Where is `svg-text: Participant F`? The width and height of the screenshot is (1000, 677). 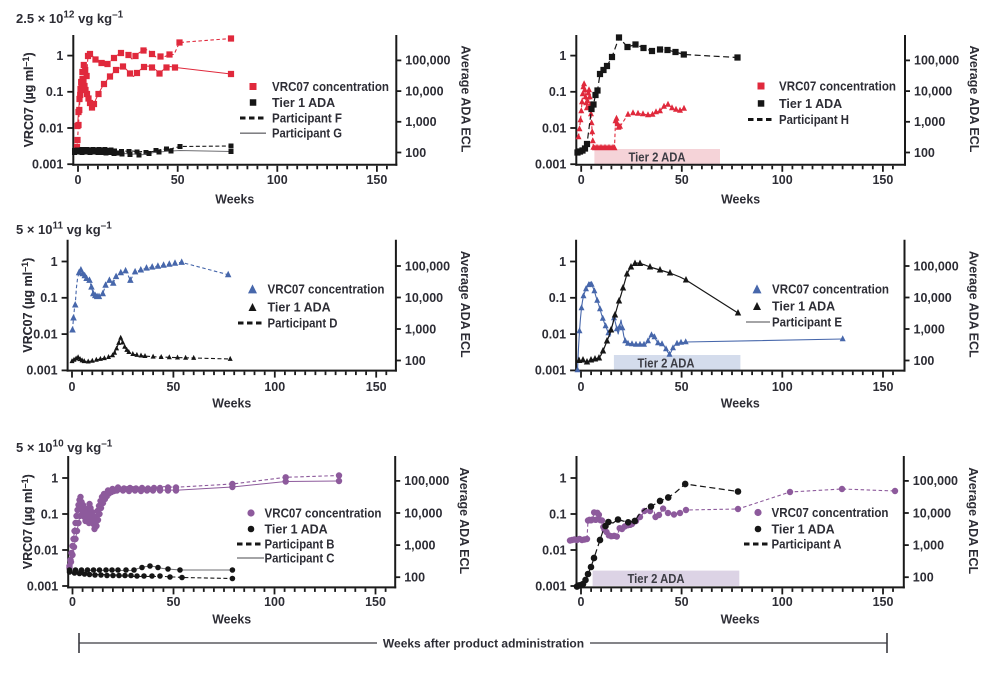 svg-text: Participant F is located at coordinates (307, 118).